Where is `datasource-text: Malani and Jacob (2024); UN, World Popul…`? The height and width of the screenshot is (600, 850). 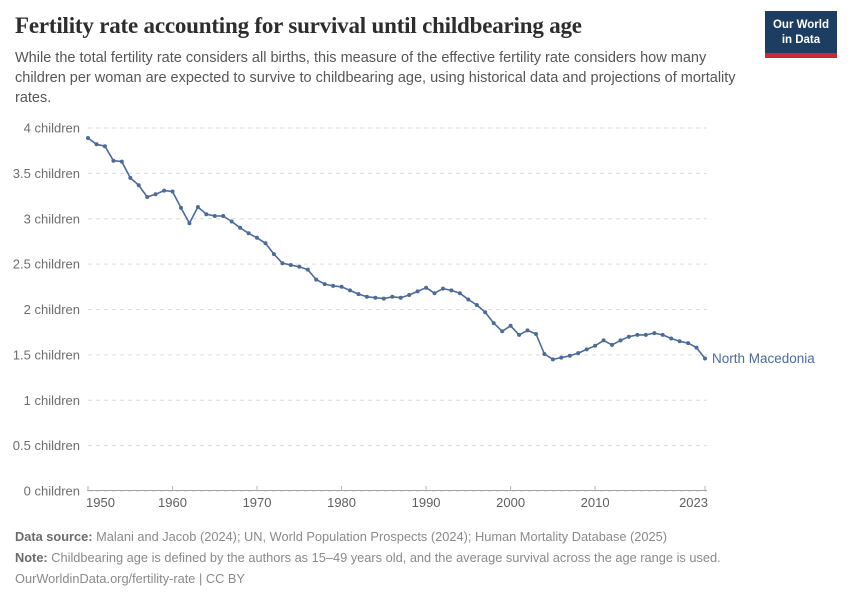 datasource-text: Malani and Jacob (2024); UN, World Popul… is located at coordinates (382, 537).